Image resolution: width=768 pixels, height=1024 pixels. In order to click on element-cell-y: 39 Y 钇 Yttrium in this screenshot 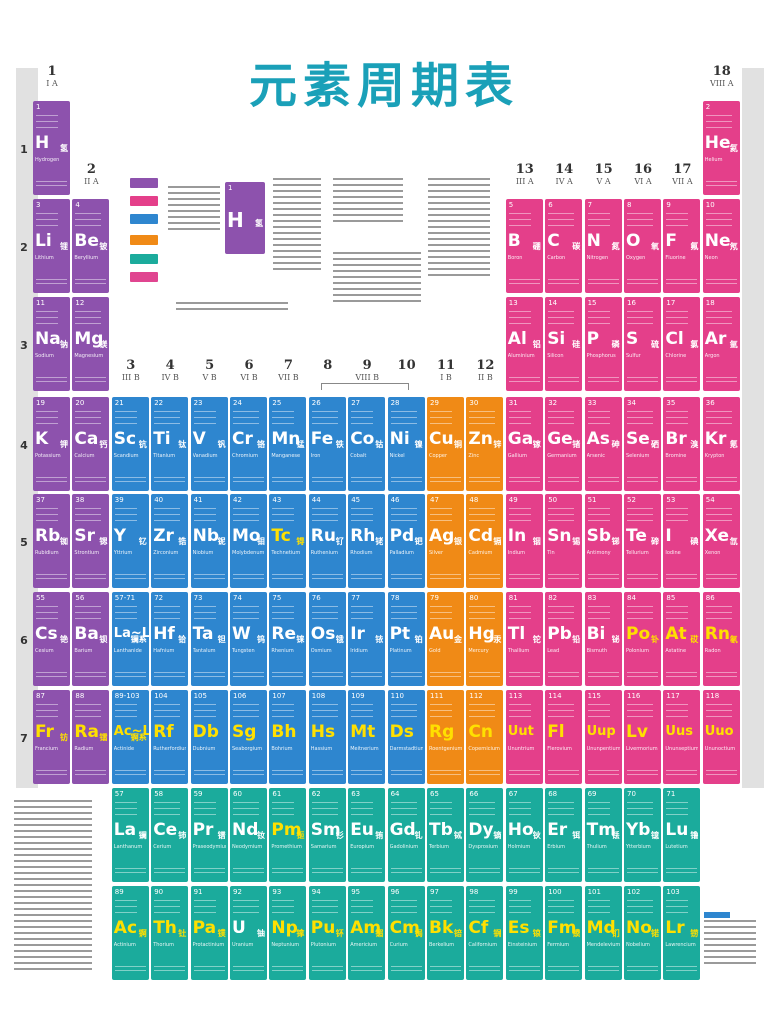, I will do `click(130, 541)`.